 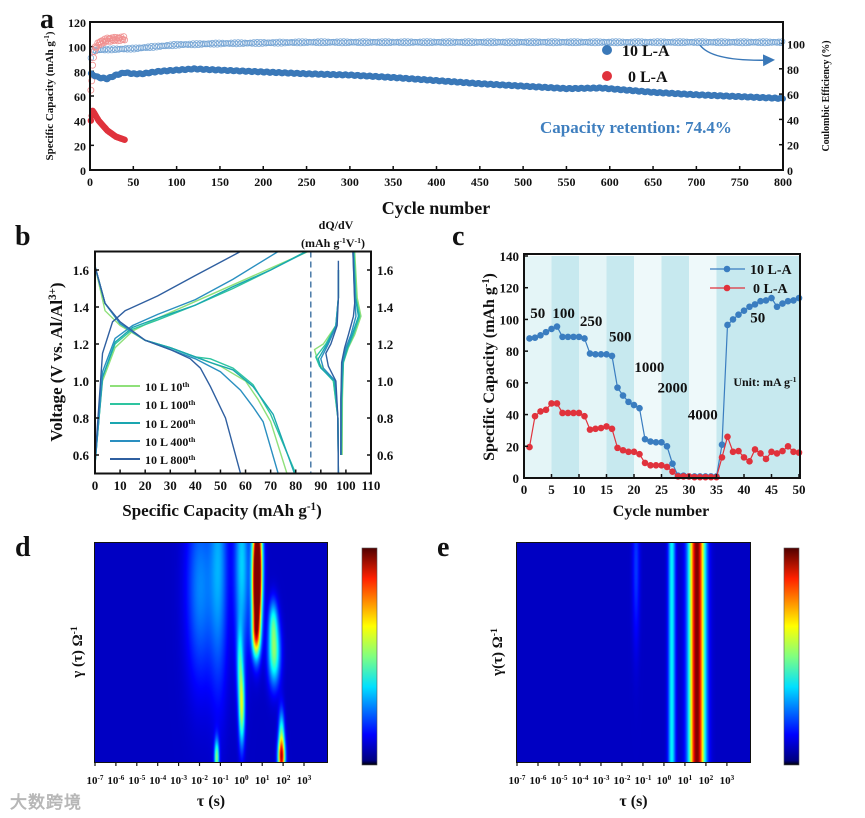 I want to click on y-axis-label: γ(τ) Ω-1, so click(x=498, y=652).